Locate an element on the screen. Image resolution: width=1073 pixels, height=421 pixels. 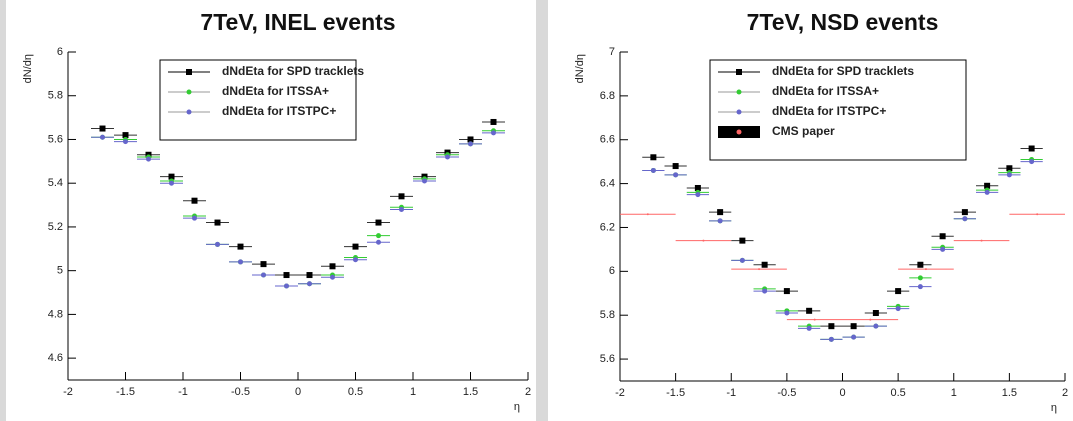
legend-label: dNdEta for SPD tracklets is located at coordinates (843, 71).